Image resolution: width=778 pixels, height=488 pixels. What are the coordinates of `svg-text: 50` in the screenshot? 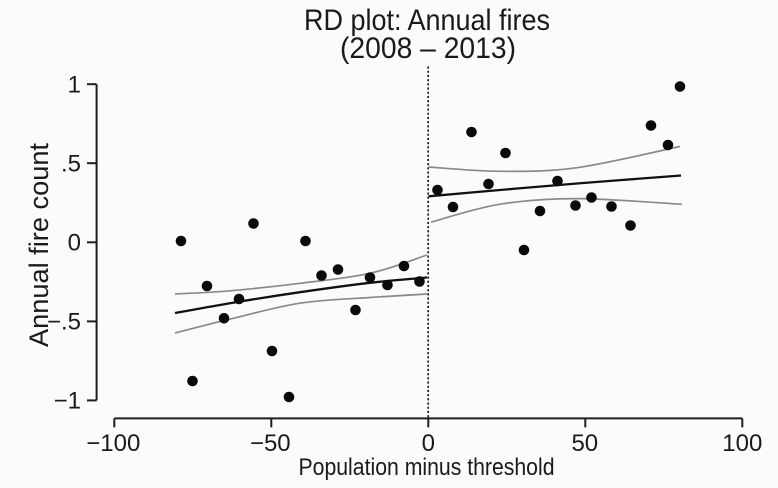 It's located at (584, 443).